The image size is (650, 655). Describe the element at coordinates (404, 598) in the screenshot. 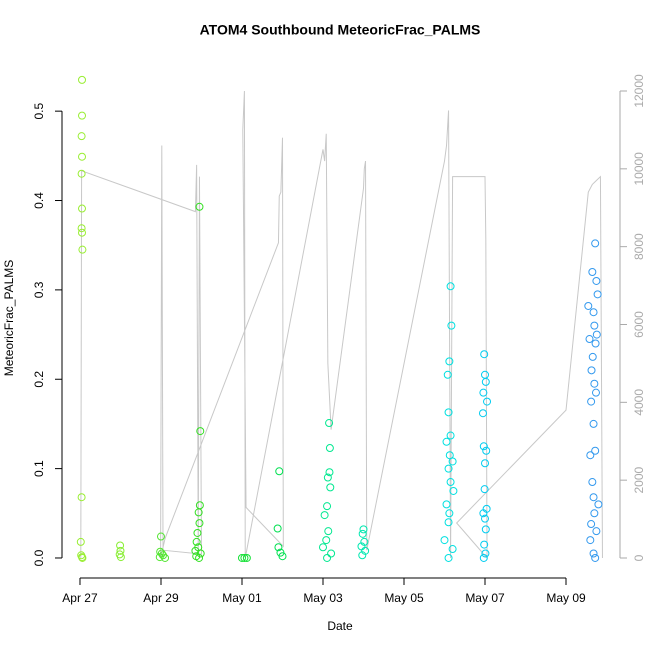

I see `x-tick-label: May 05` at that location.